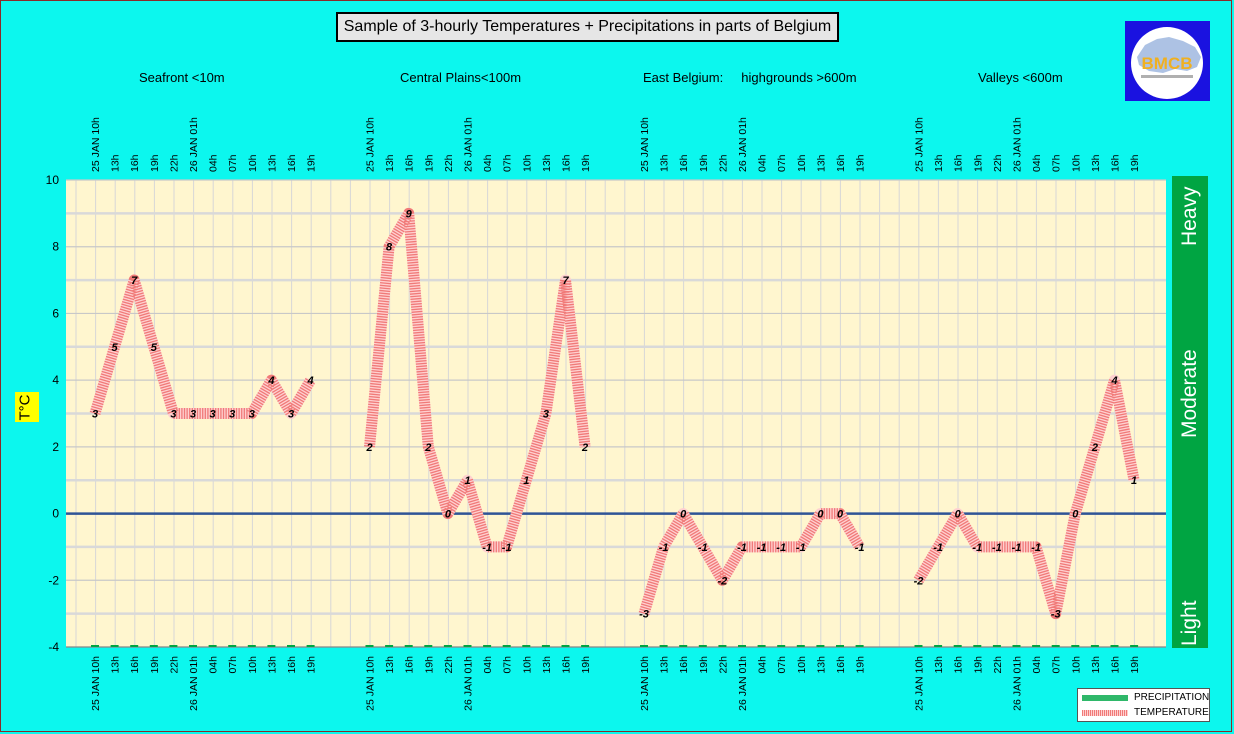  I want to click on region-label-east-belgium: East Belgium: highgrounds >600m, so click(750, 77).